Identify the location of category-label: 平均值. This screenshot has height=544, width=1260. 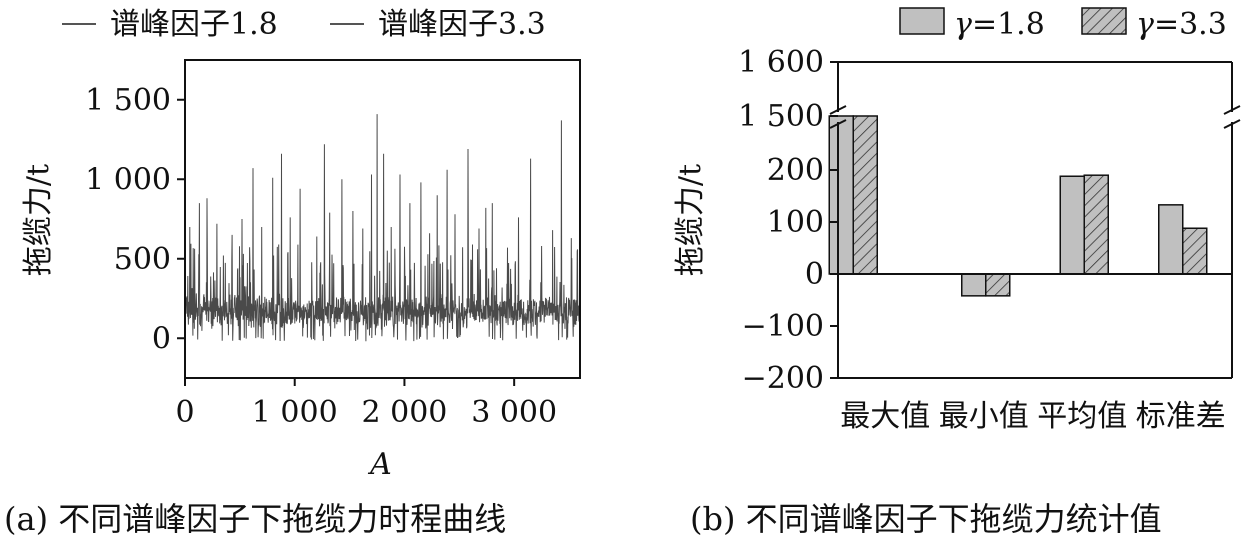
(1082, 416).